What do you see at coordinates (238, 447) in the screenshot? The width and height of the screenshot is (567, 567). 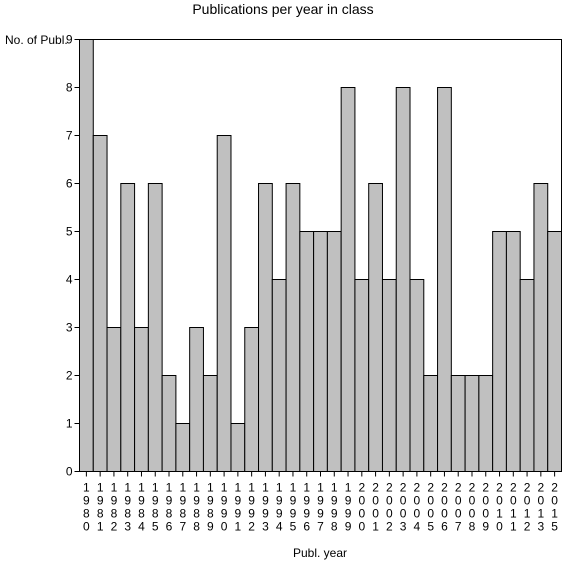 I see `bar-1991` at bounding box center [238, 447].